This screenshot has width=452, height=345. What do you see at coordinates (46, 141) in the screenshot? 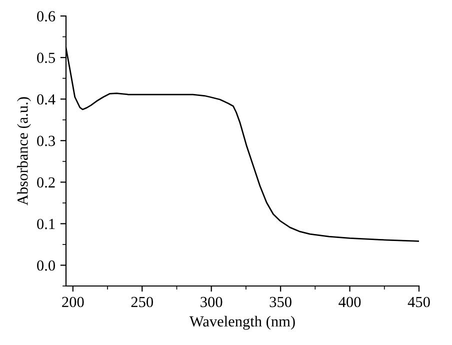
I see `y-tick-label: 0.3` at bounding box center [46, 141].